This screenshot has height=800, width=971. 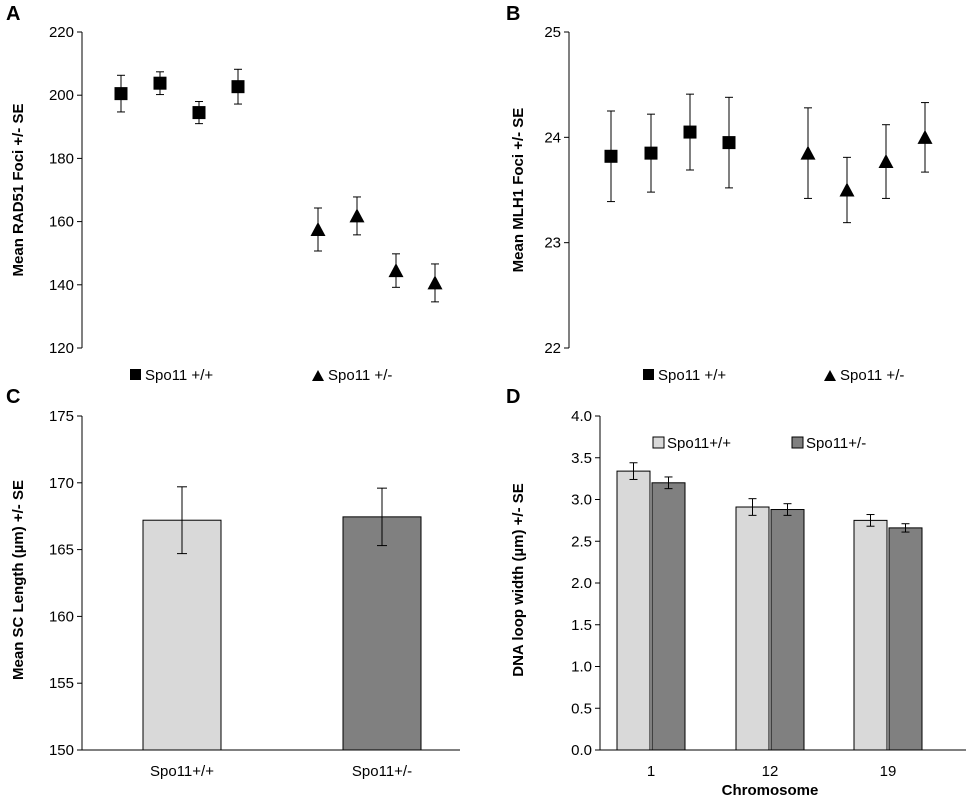 I want to click on x-tick-label: Spo11+/-, so click(x=382, y=771).